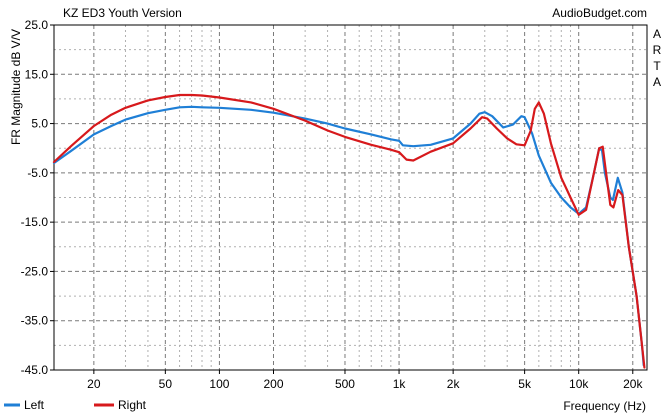 The width and height of the screenshot is (671, 420). I want to click on side-letter: R, so click(657, 50).